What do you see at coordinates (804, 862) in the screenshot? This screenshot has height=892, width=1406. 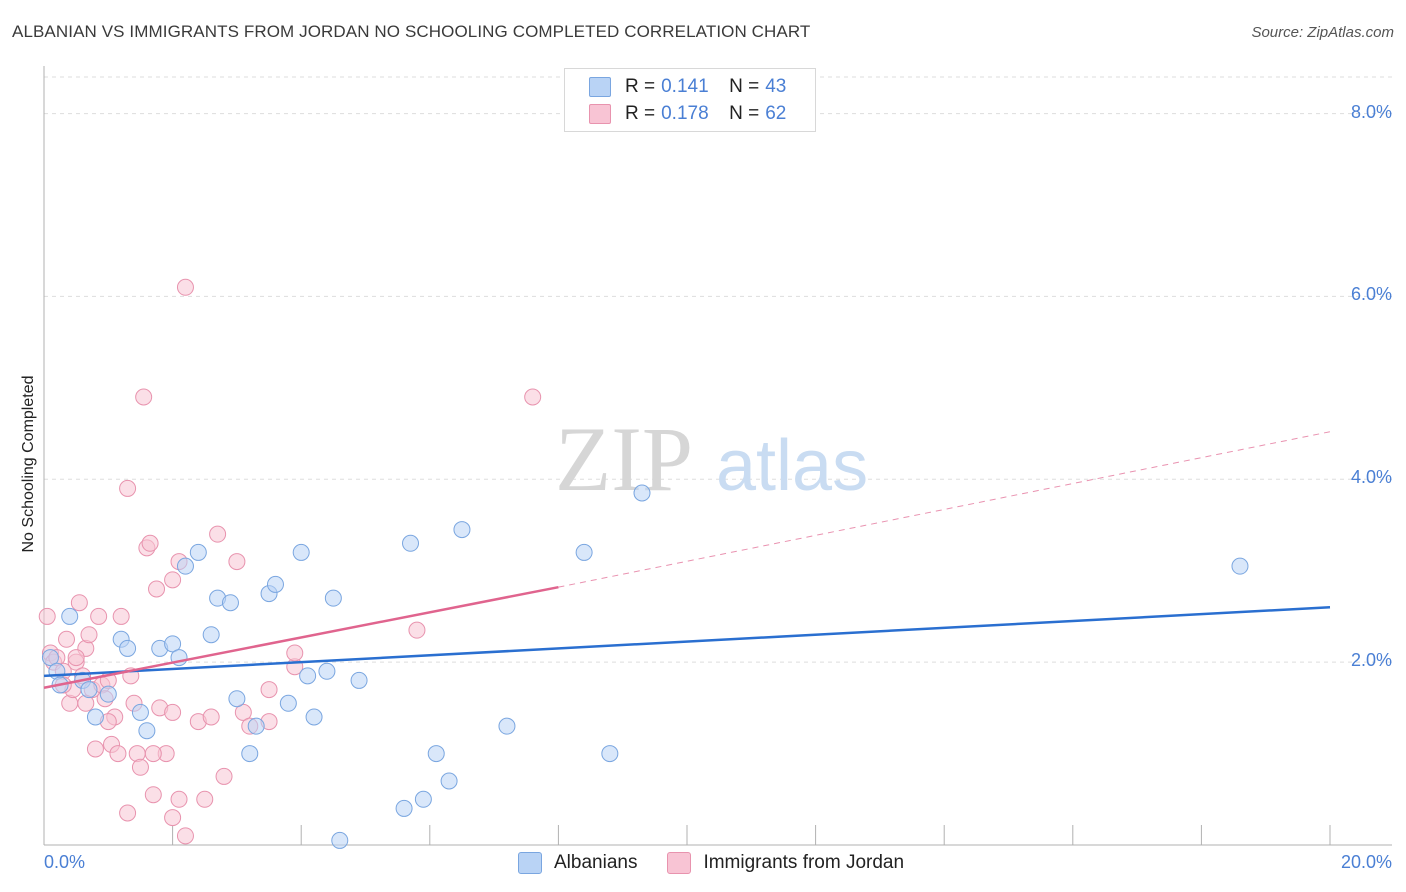 I see `bottom-legend-label-jordan: Immigrants from Jordan` at bounding box center [804, 862].